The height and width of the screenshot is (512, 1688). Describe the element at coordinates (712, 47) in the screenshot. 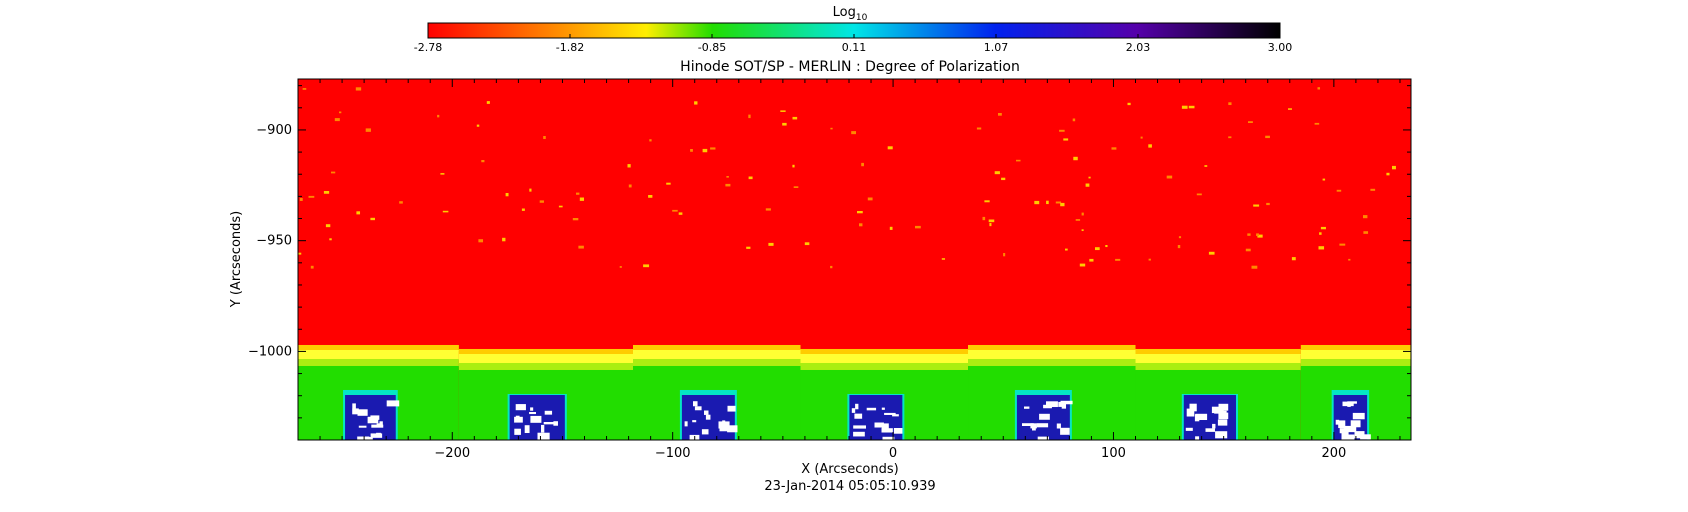

I see `colorbar-tick-label: -0.85` at that location.